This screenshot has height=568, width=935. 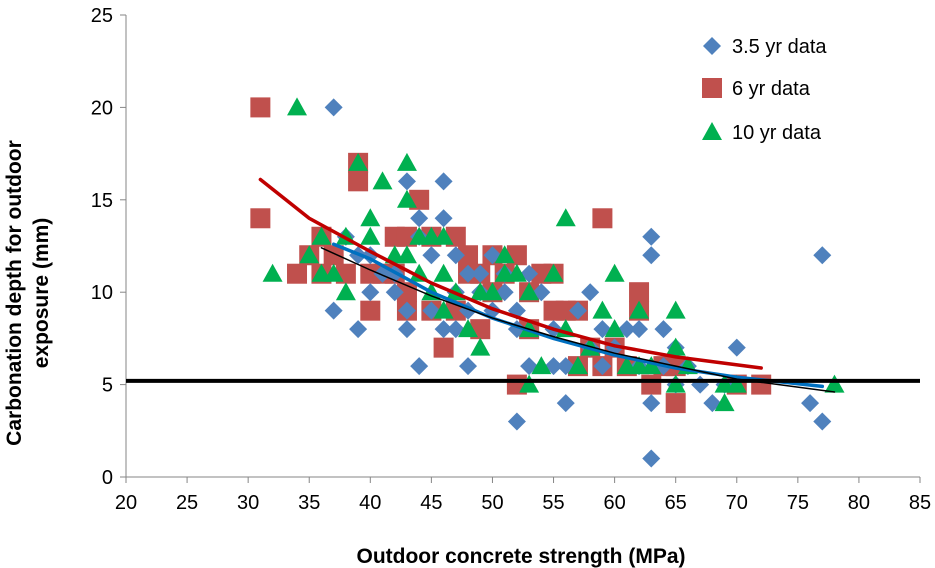 I want to click on trendline, so click(x=578, y=320).